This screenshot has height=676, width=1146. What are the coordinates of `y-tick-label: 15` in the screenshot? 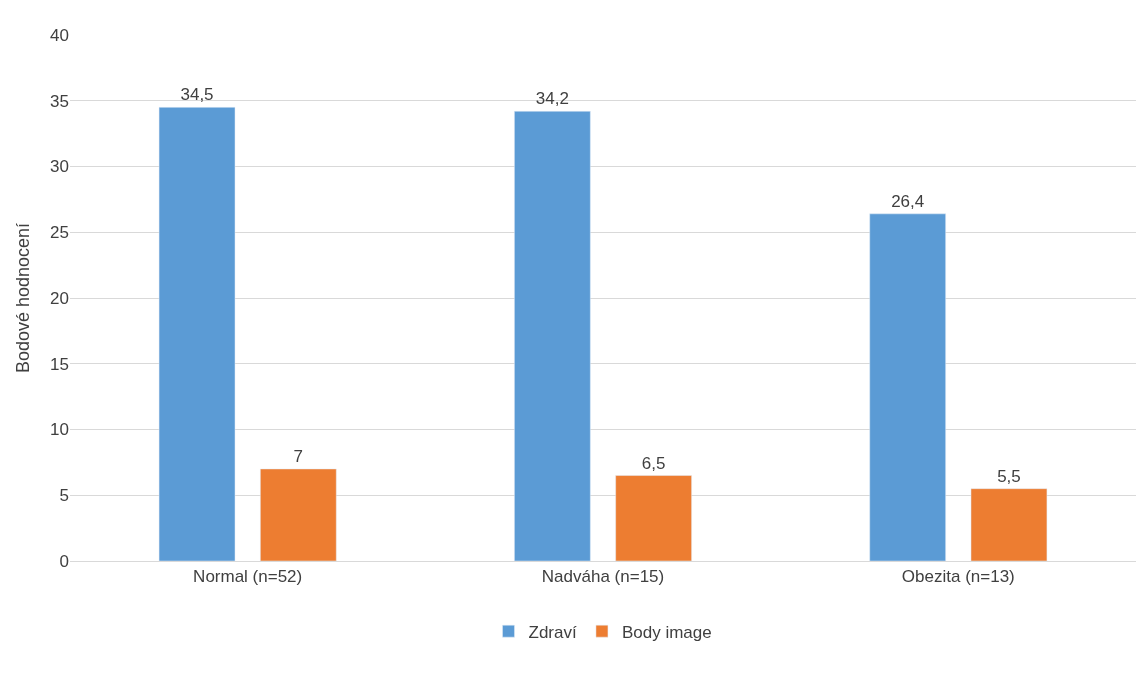 It's located at (59, 364).